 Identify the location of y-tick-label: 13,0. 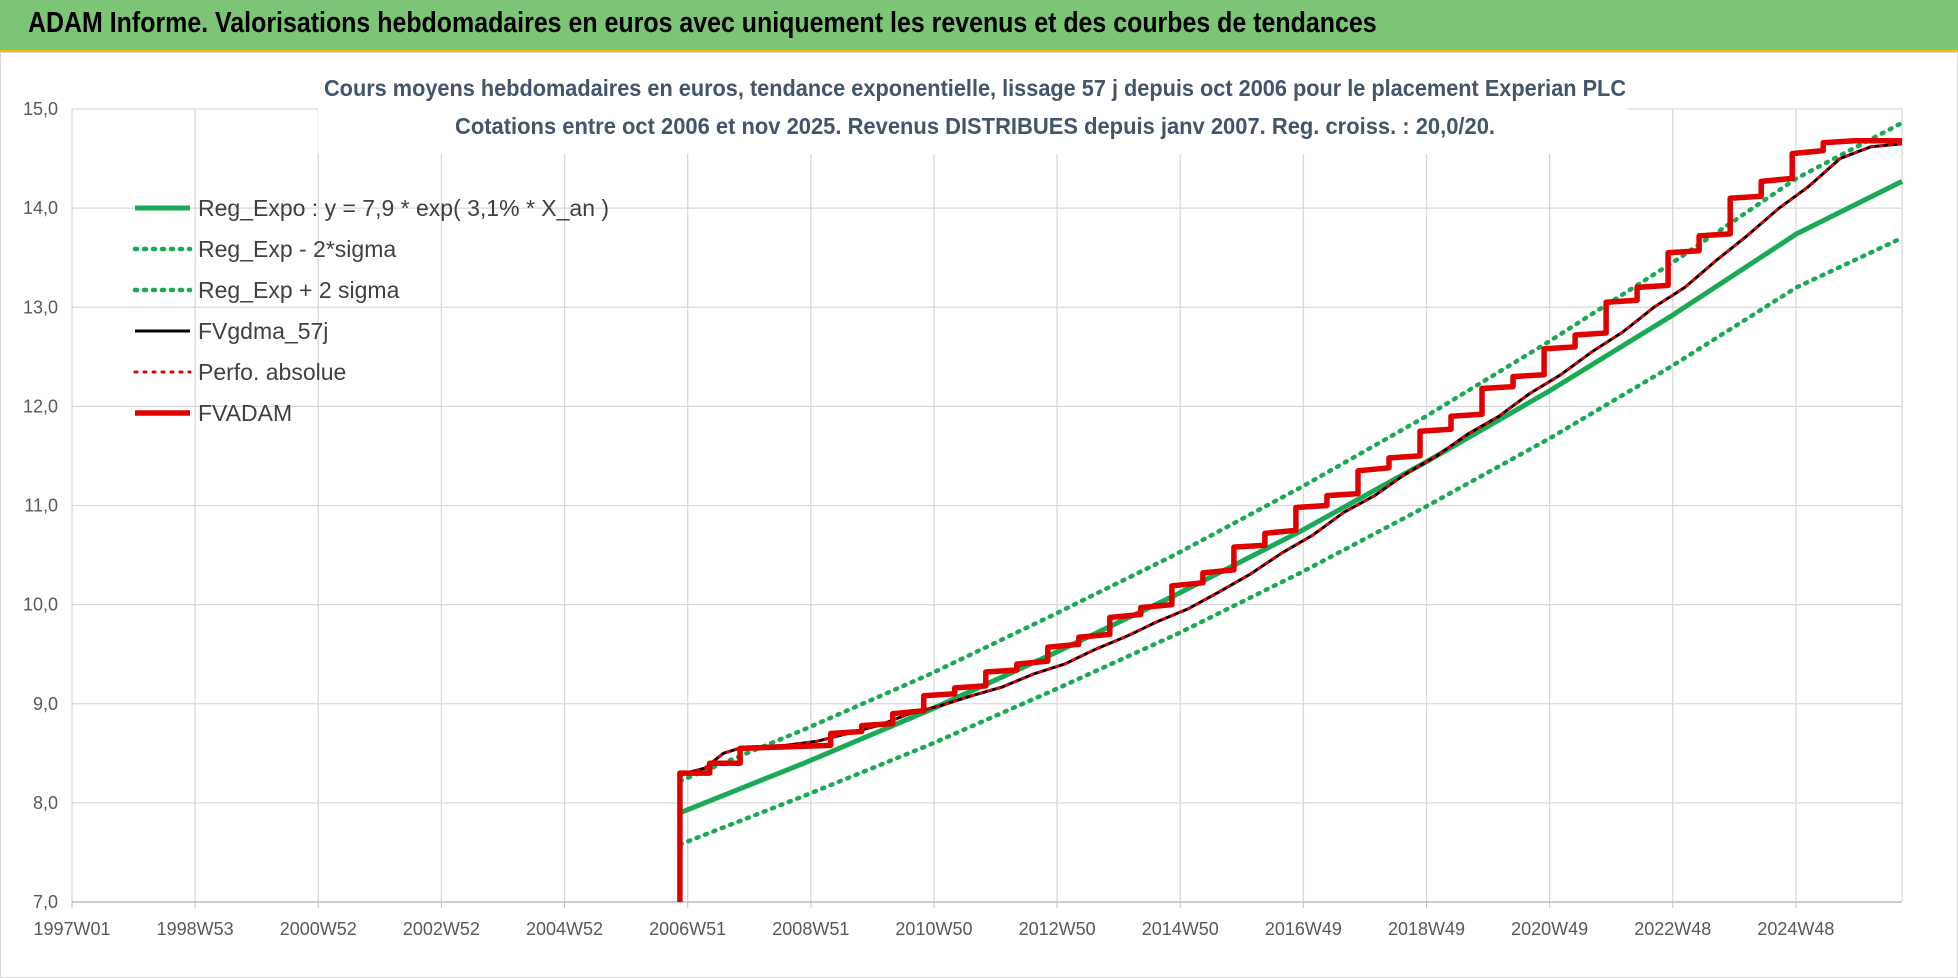
(40, 307).